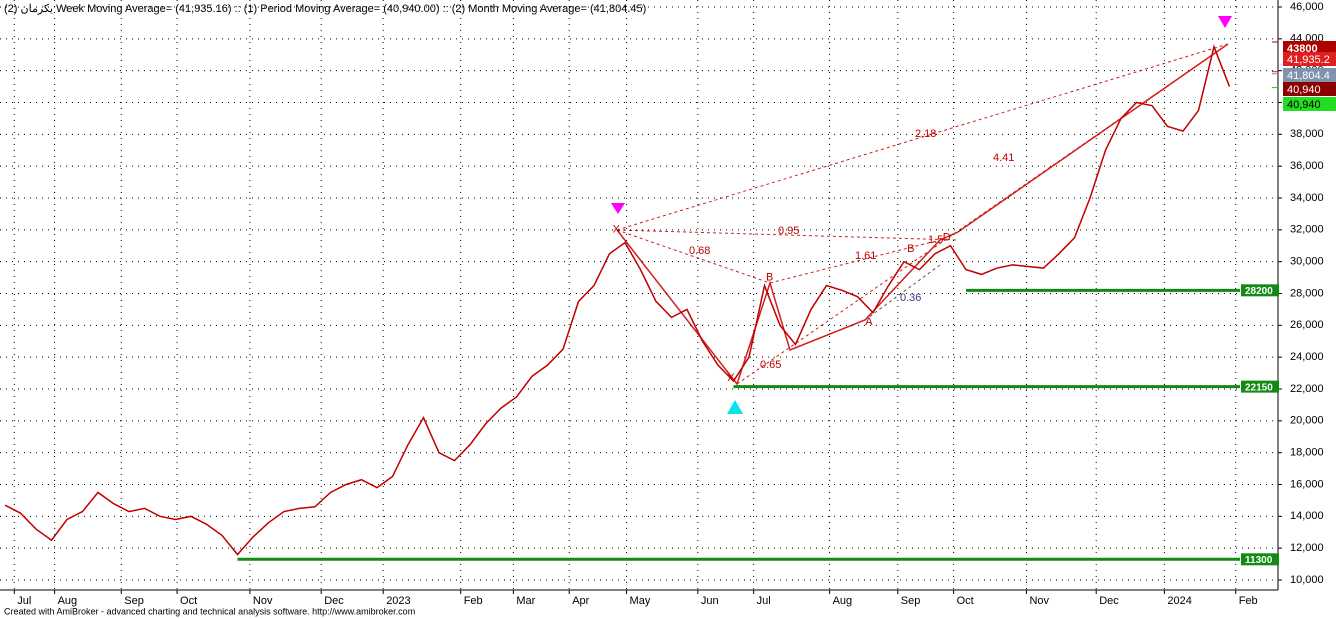  I want to click on x-tick-label: Jun, so click(710, 601).